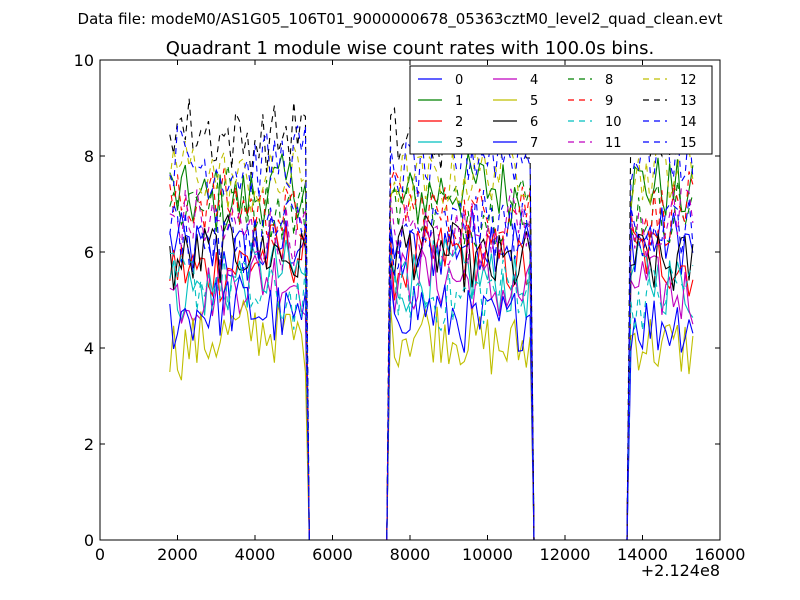  I want to click on x-tick-label: 8000, so click(410, 554).